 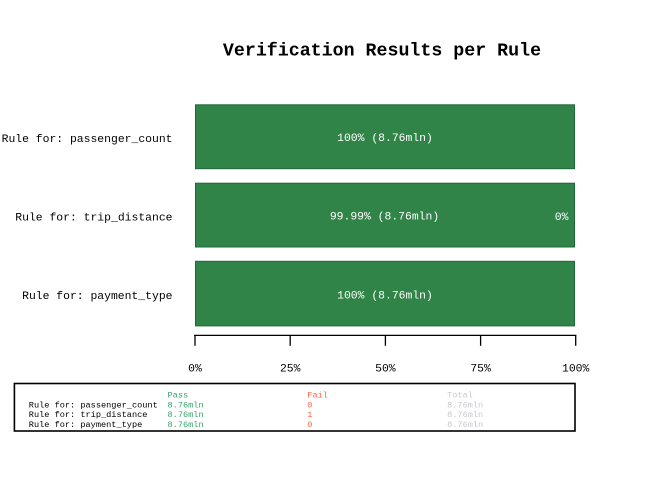 What do you see at coordinates (382, 51) in the screenshot?
I see `svg-text: Verification Results per Rule` at bounding box center [382, 51].